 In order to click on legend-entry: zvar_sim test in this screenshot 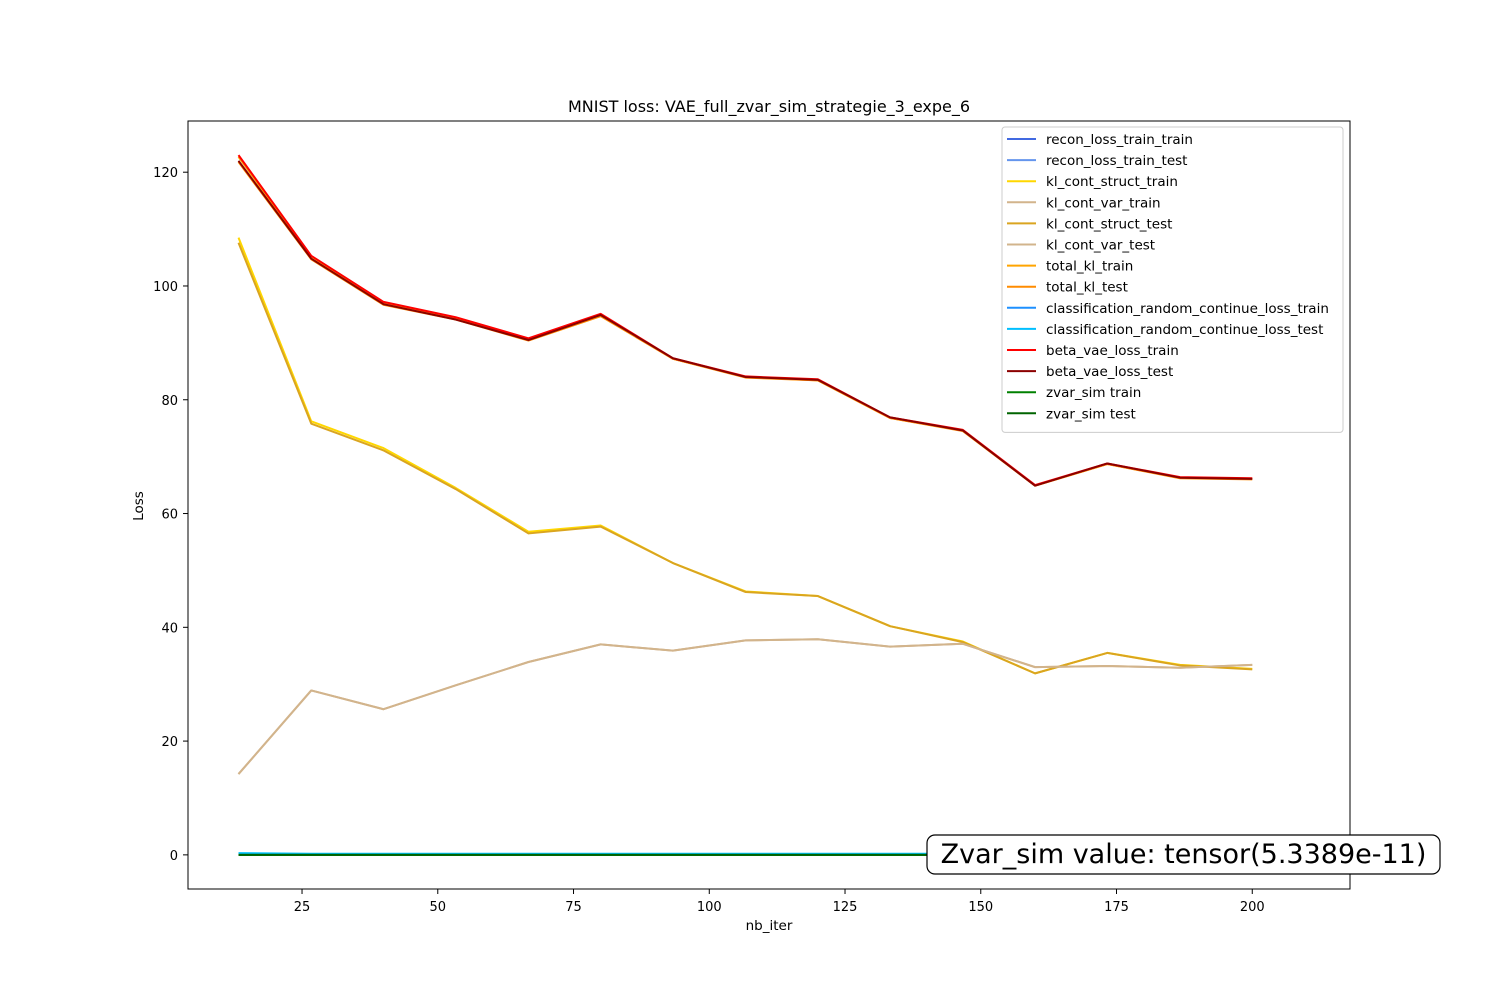, I will do `click(1091, 414)`.